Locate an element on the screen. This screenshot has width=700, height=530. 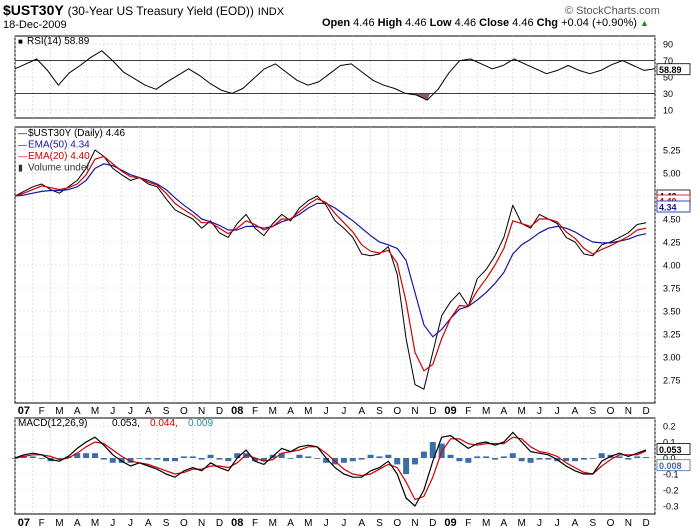
price-last-value-ema50-box is located at coordinates (673, 206).